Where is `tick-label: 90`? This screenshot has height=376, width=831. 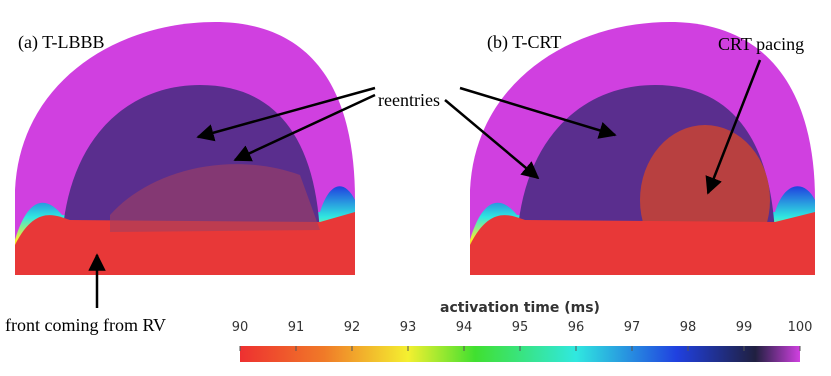
tick-label: 90 is located at coordinates (240, 327).